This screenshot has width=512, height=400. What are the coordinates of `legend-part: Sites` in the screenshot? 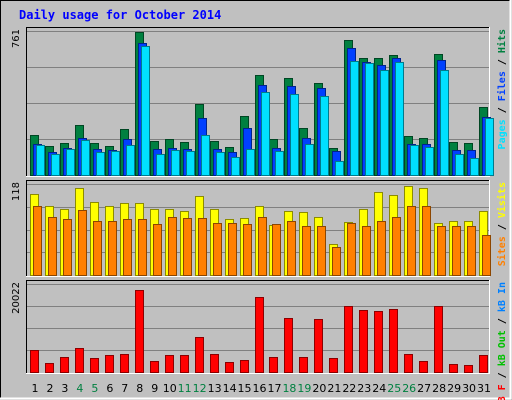 It's located at (502, 251).